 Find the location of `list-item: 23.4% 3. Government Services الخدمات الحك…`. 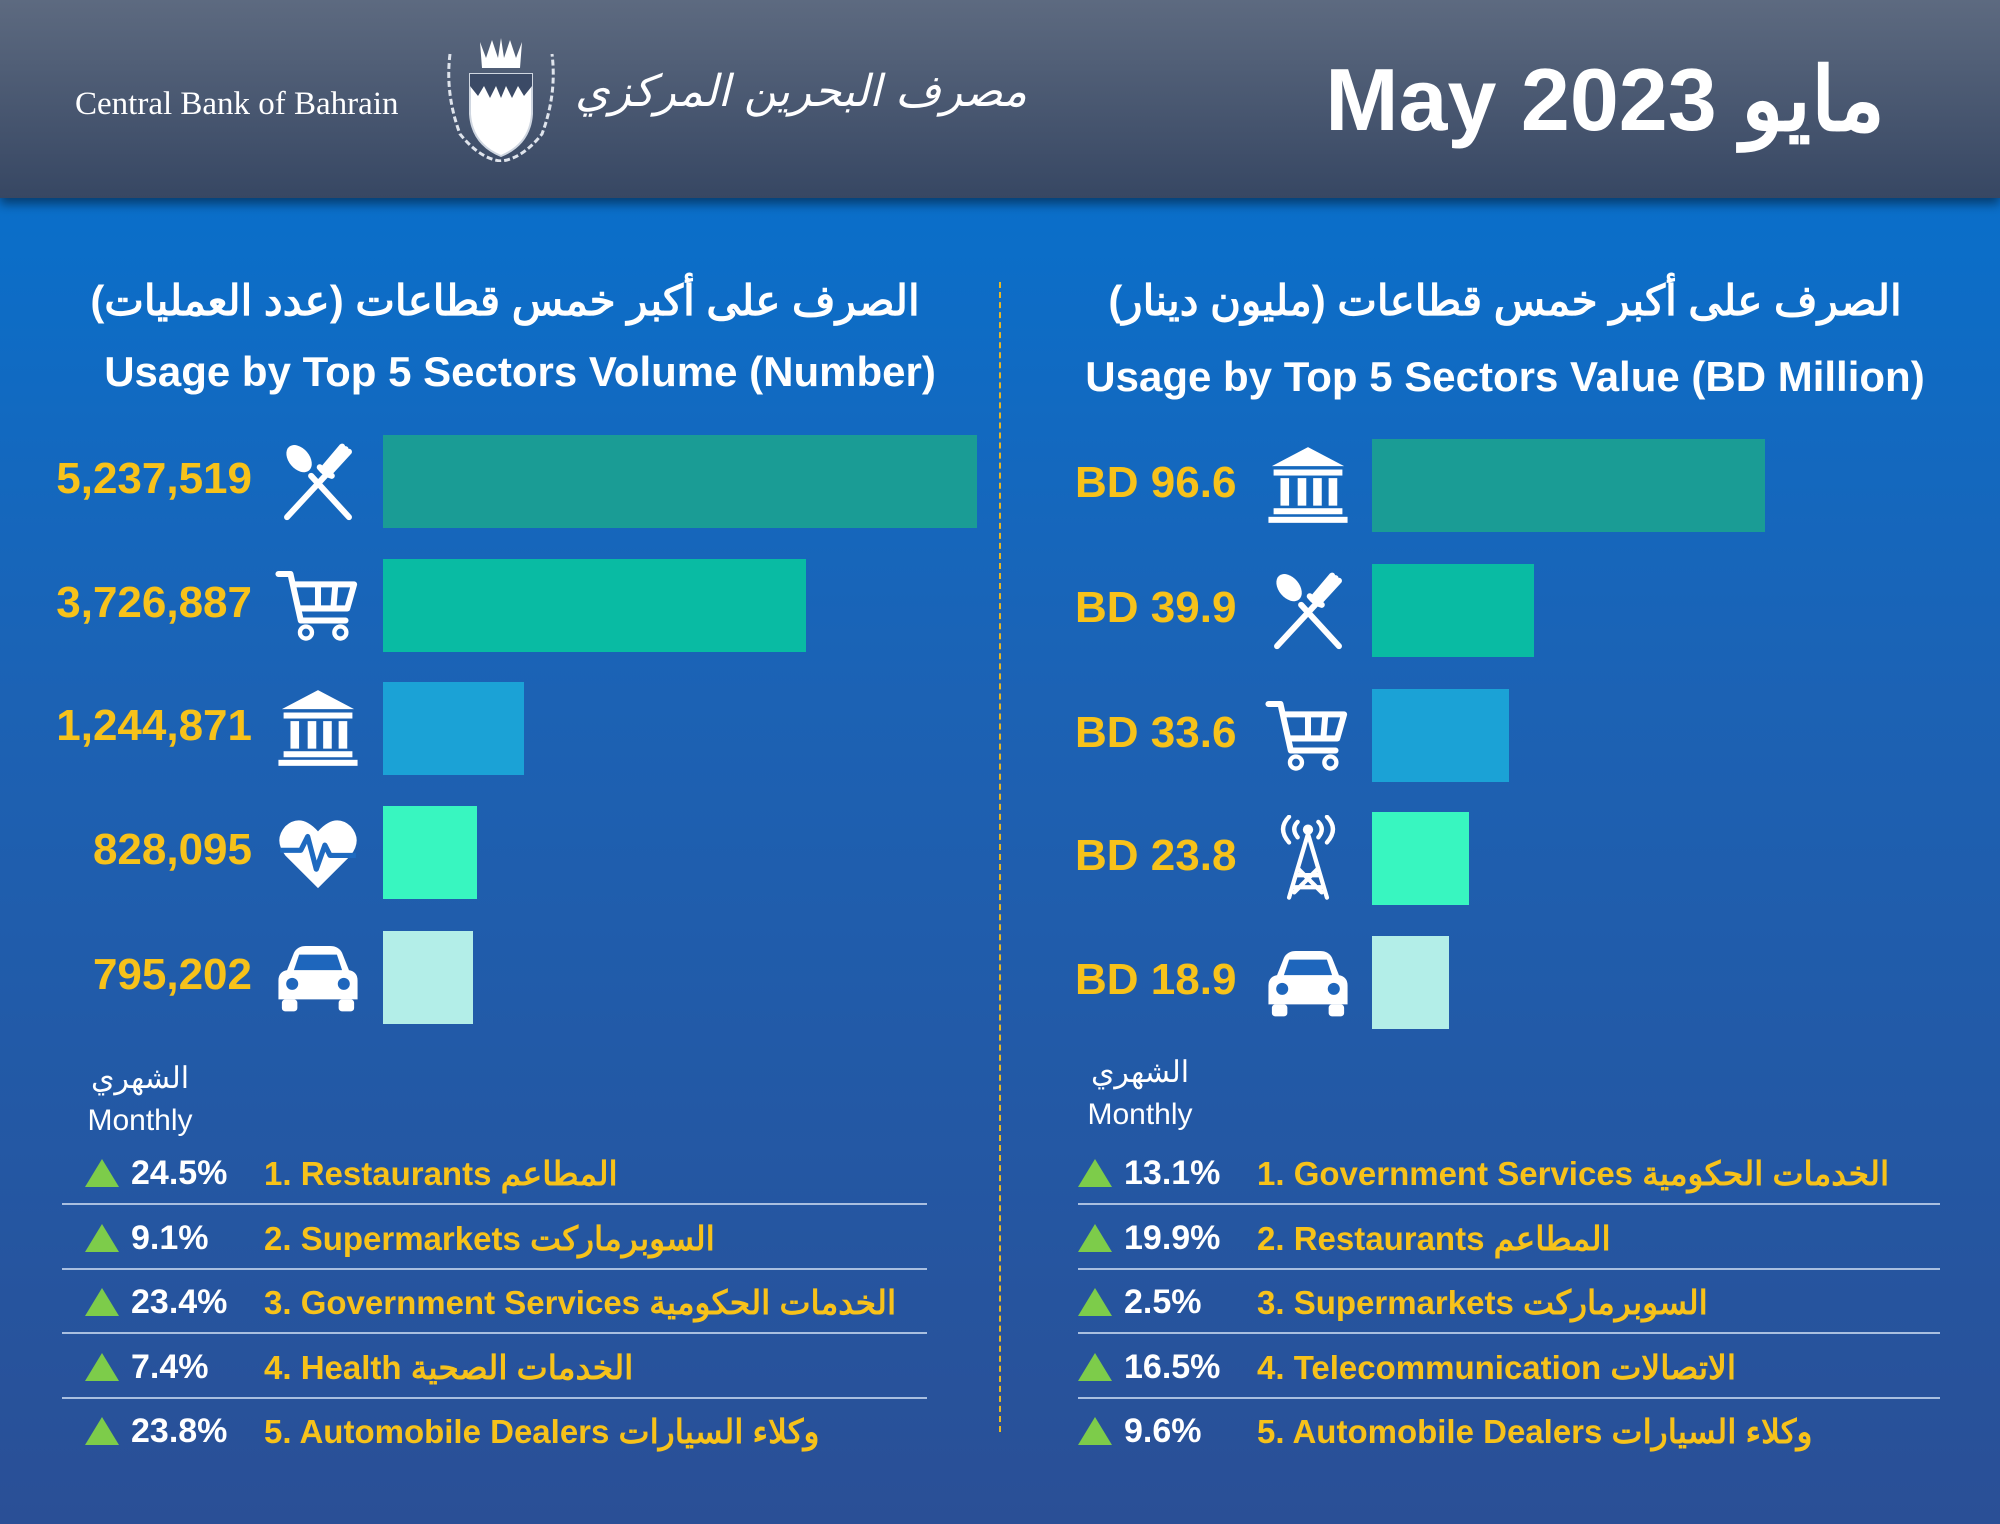

list-item: 23.4% 3. Government Services الخدمات الحك… is located at coordinates (490, 1302).